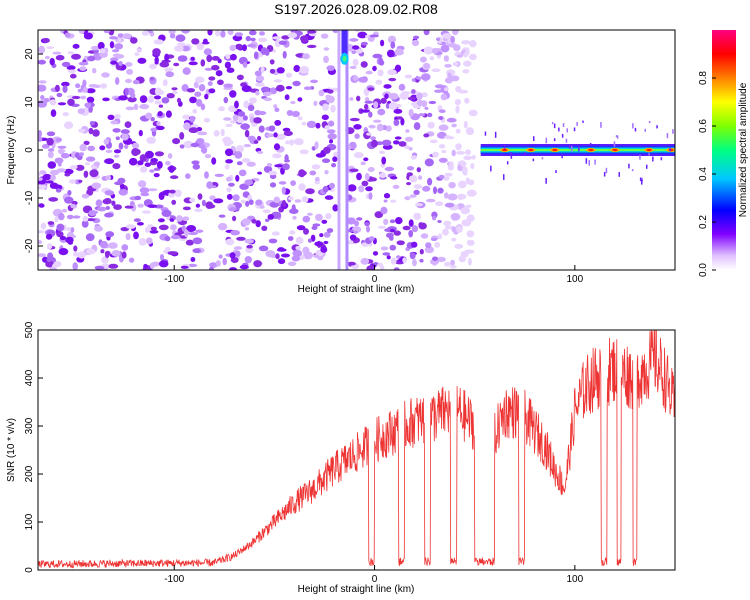 The height and width of the screenshot is (600, 750). Describe the element at coordinates (29, 425) in the screenshot. I see `y-tick-label: 300` at that location.